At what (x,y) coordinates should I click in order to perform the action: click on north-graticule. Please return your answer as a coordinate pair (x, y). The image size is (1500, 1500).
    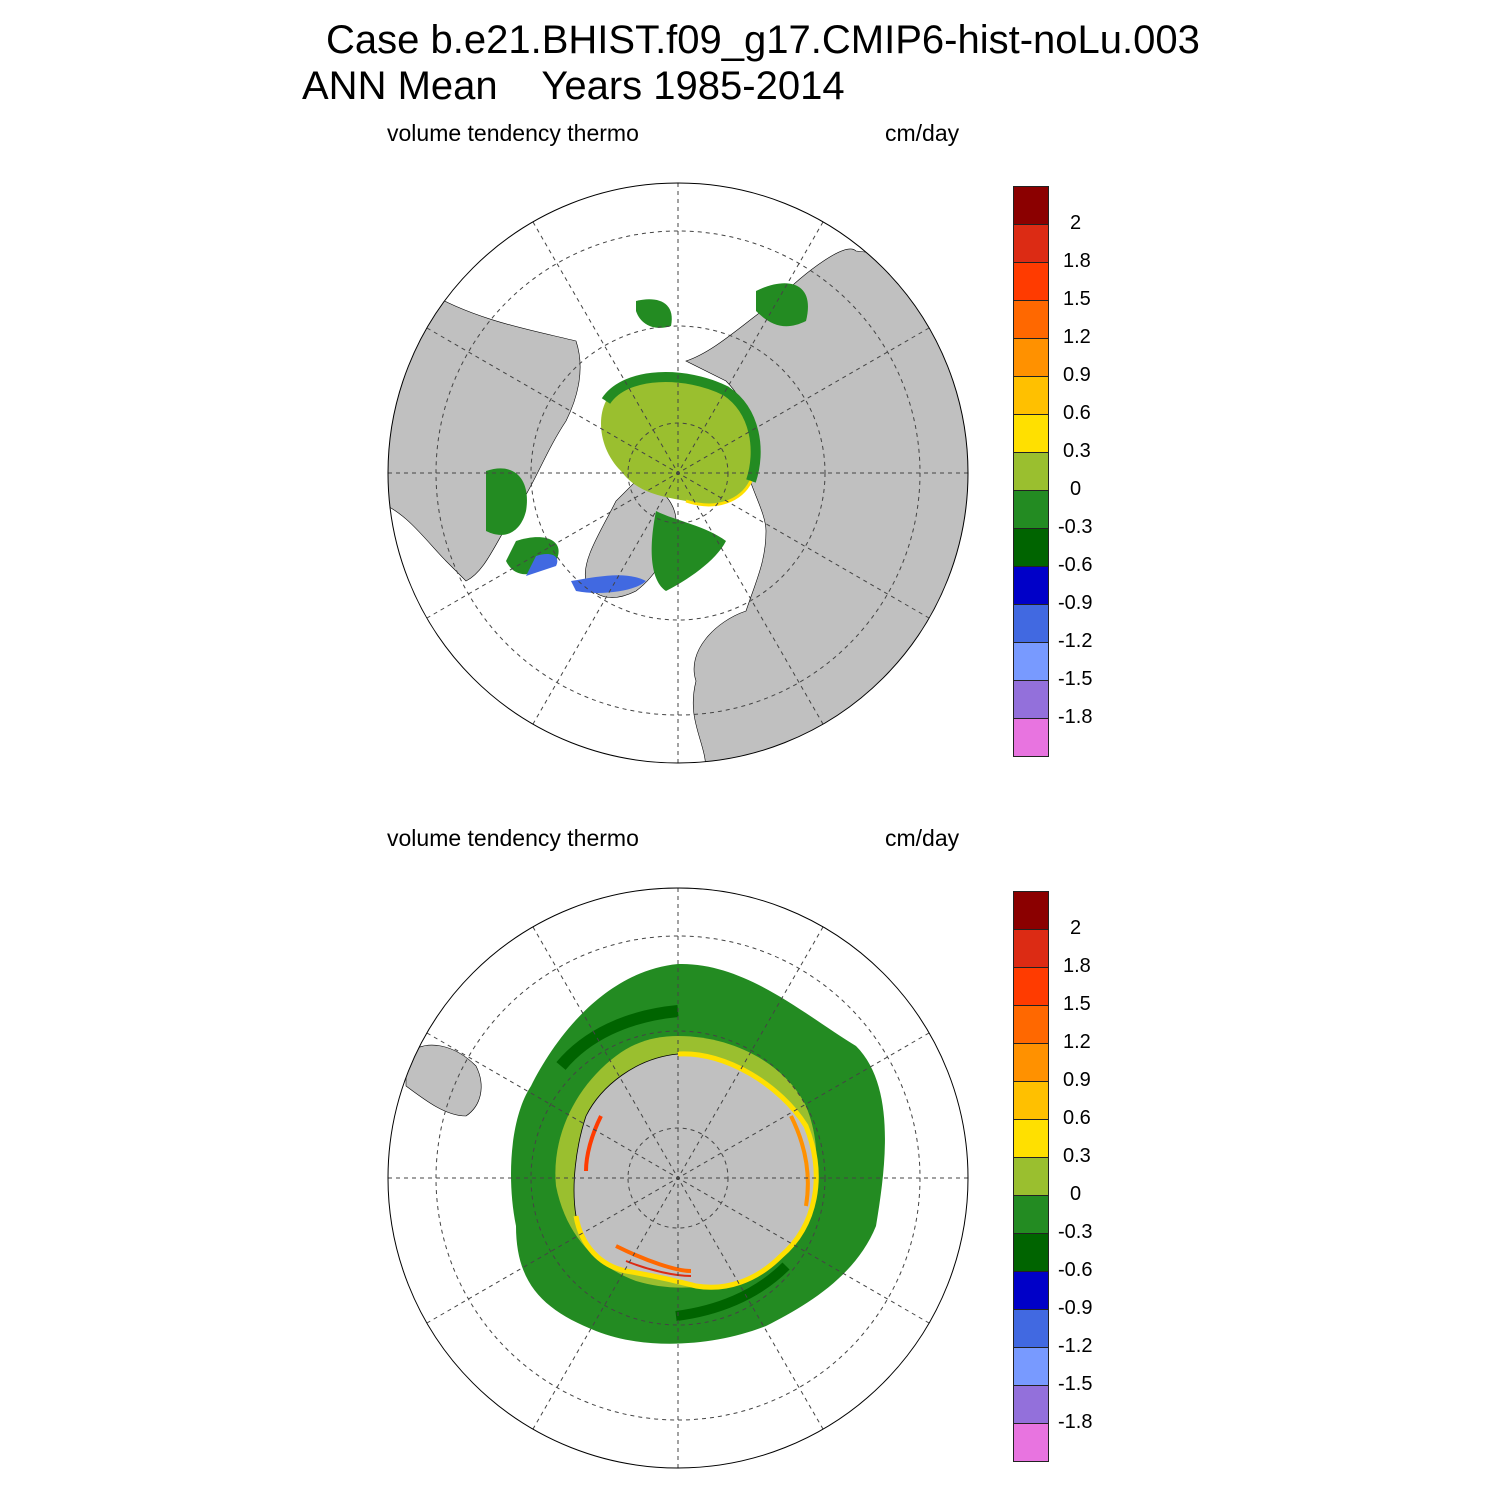
    Looking at the image, I should click on (678, 473).